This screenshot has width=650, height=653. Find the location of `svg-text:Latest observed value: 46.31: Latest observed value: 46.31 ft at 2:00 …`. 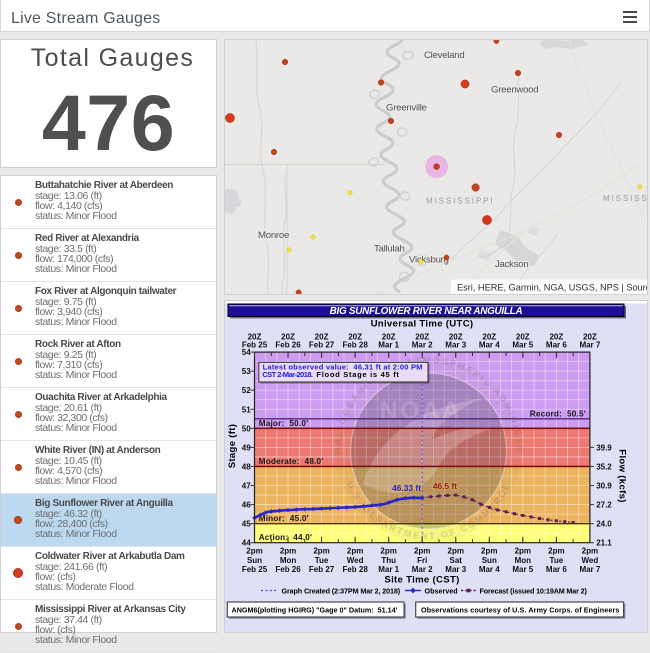

svg-text:Latest observed value: 46.31: Latest observed value: 46.31 ft at 2:00 … is located at coordinates (343, 367).